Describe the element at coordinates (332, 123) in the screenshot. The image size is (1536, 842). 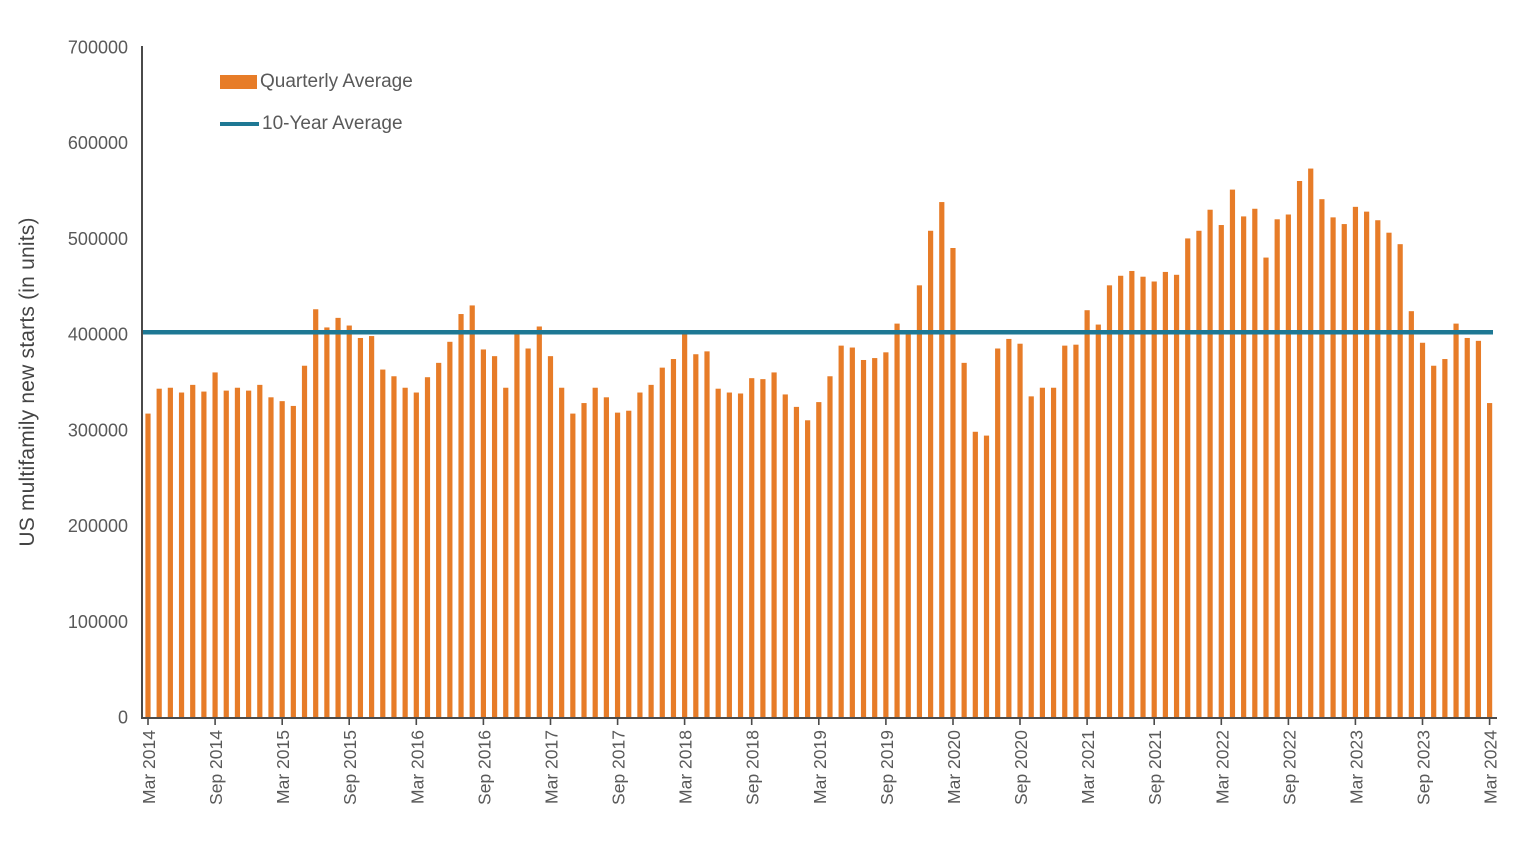
I see `legend-label-10-year-average: 10-Year Average` at that location.